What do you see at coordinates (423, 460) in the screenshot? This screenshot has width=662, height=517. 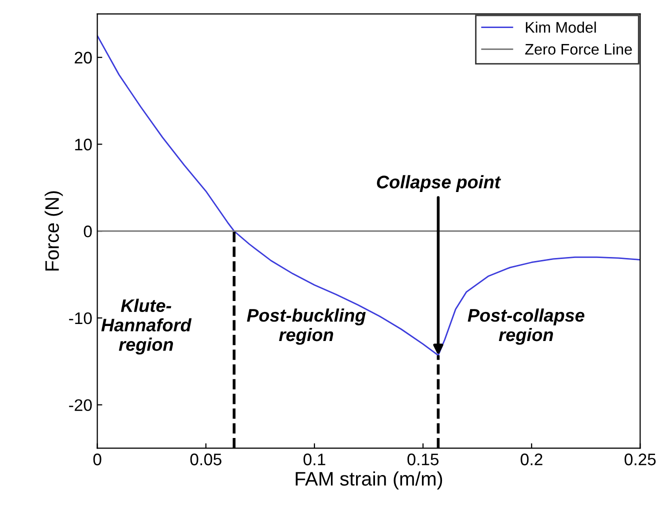 I see `x-tick-label: 0.15` at bounding box center [423, 460].